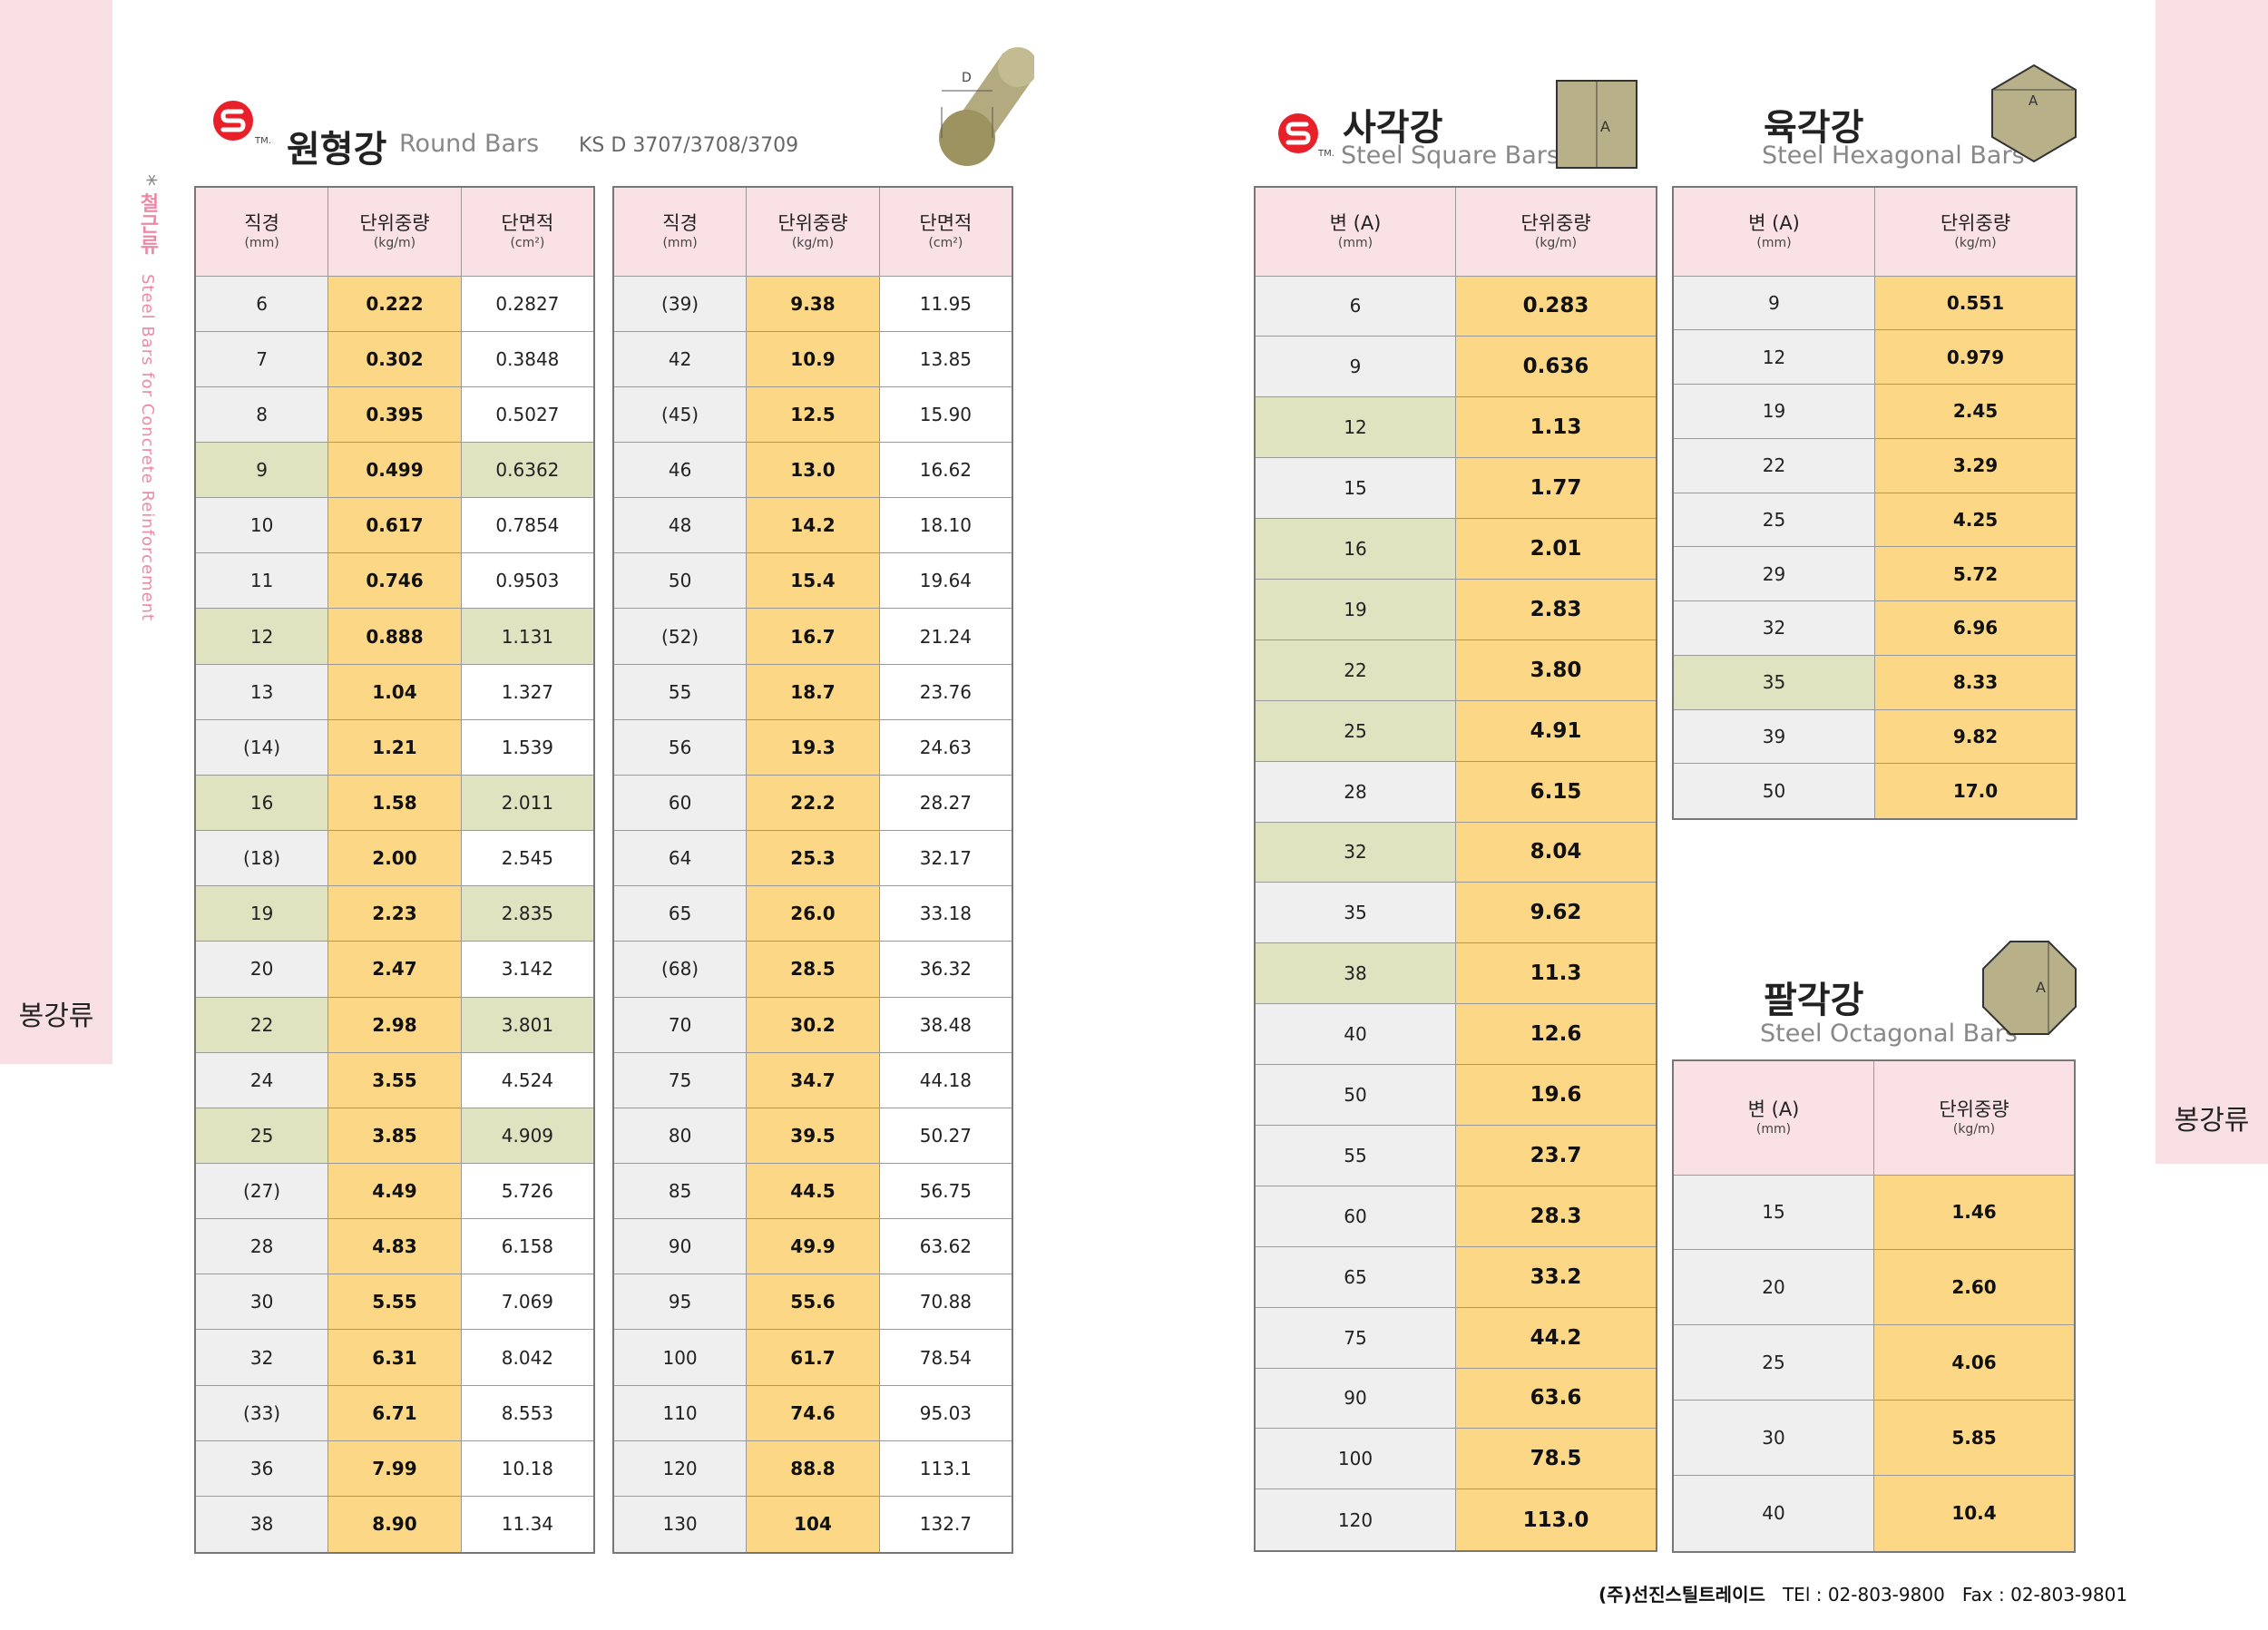  I want to click on table-cell: 16, so click(262, 803).